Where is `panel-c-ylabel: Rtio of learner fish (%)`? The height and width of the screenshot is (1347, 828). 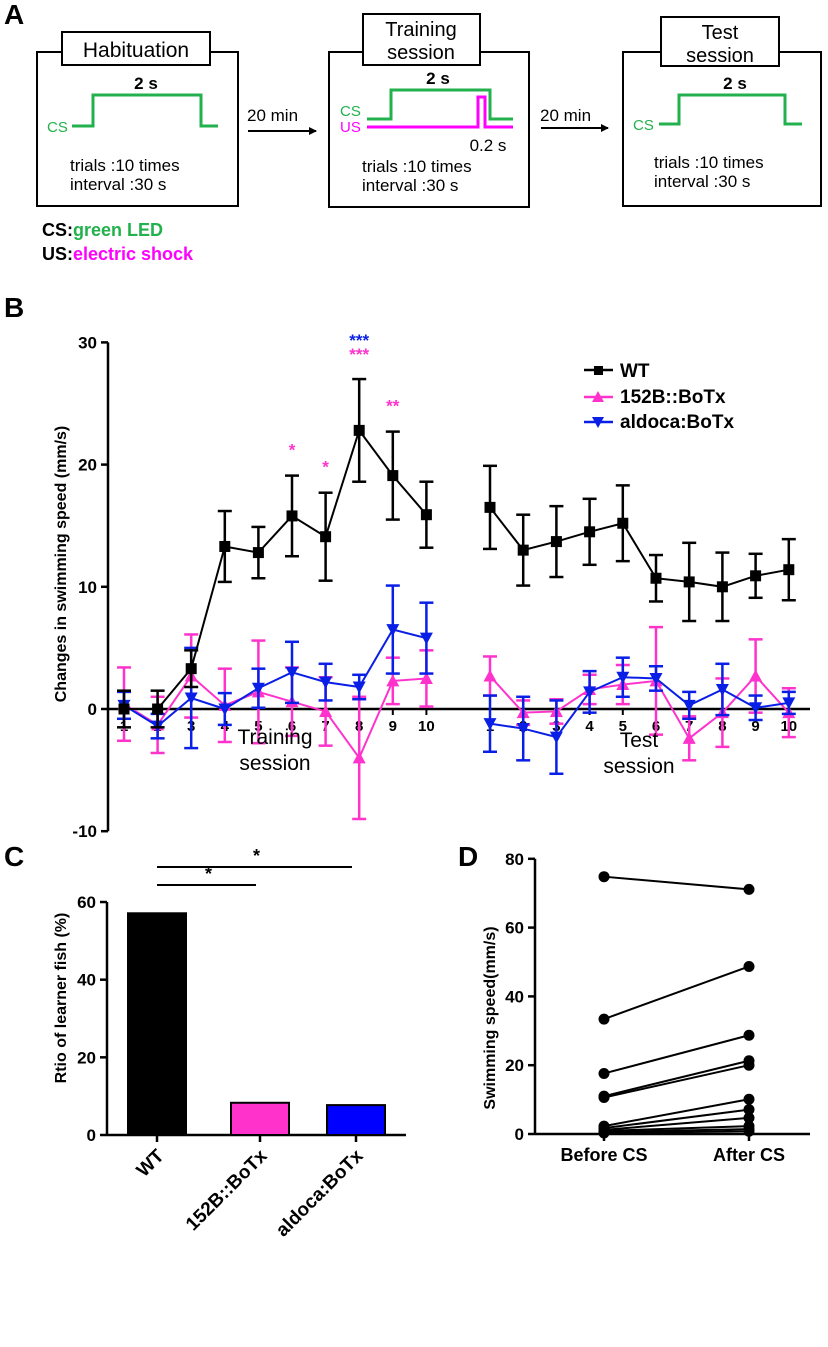 panel-c-ylabel: Rtio of learner fish (%) is located at coordinates (61, 998).